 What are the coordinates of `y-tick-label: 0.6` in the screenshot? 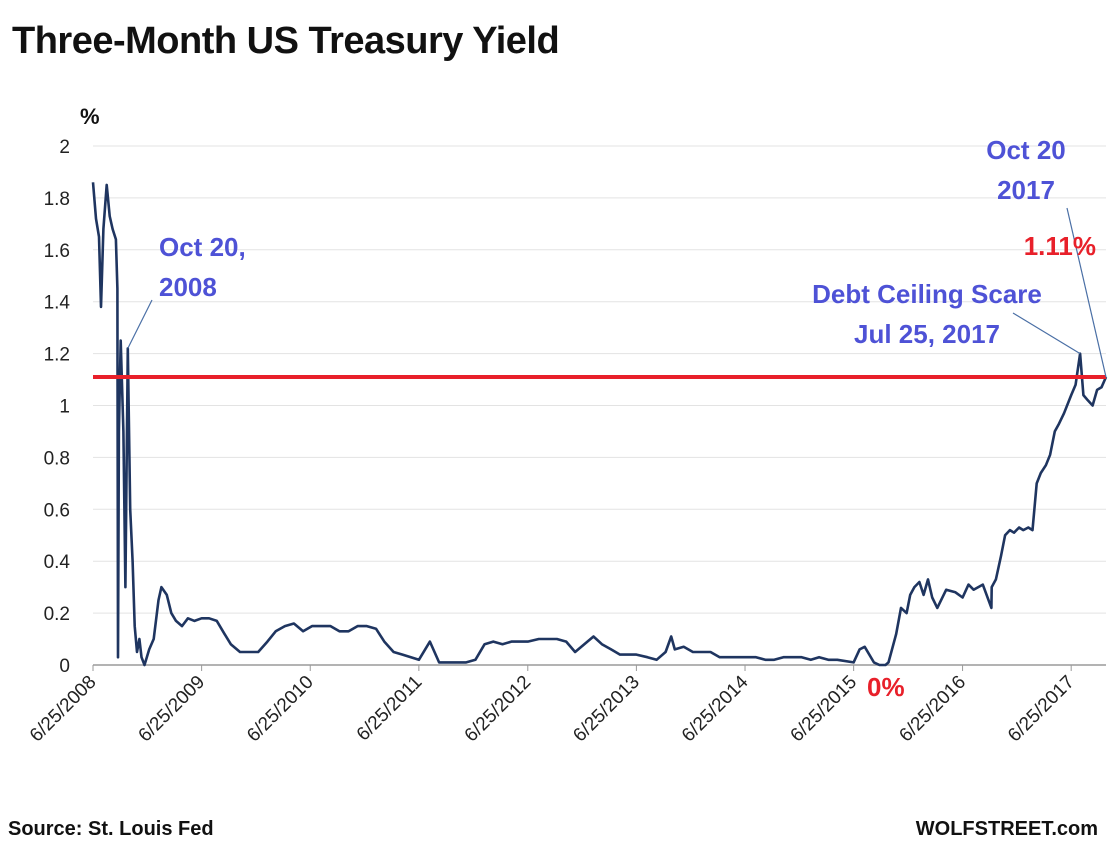 It's located at (57, 510).